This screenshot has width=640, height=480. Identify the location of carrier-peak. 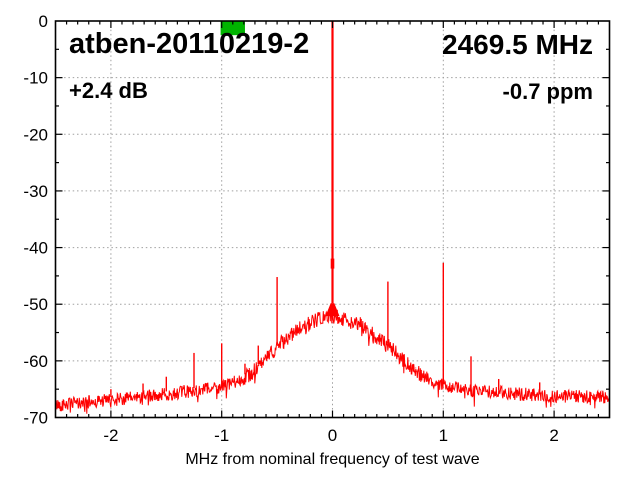
(332, 169).